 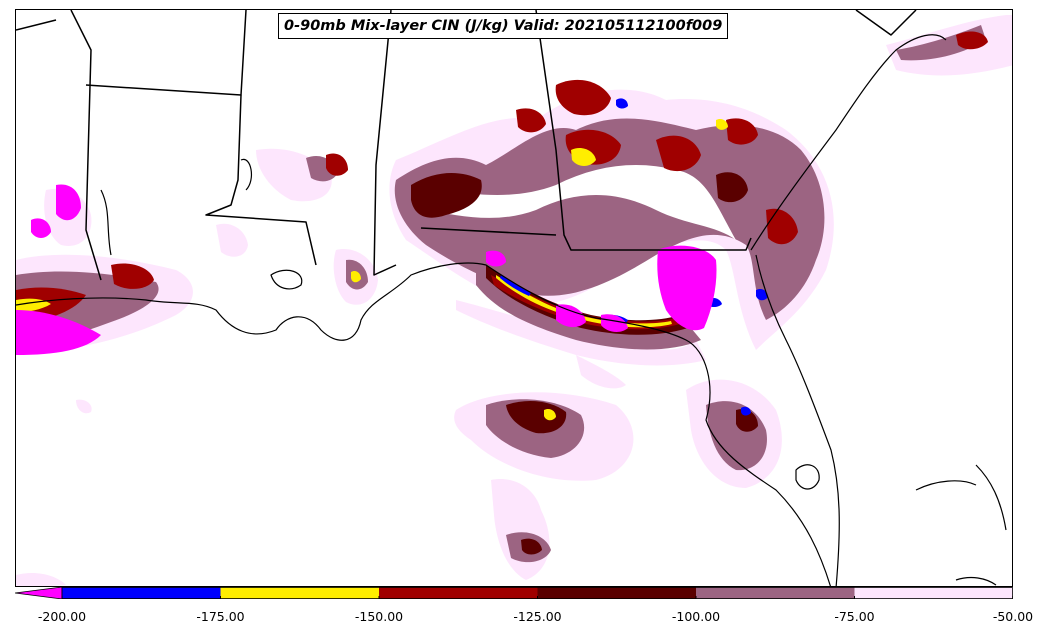 What do you see at coordinates (39, 593) in the screenshot?
I see `colorbar-extend-min` at bounding box center [39, 593].